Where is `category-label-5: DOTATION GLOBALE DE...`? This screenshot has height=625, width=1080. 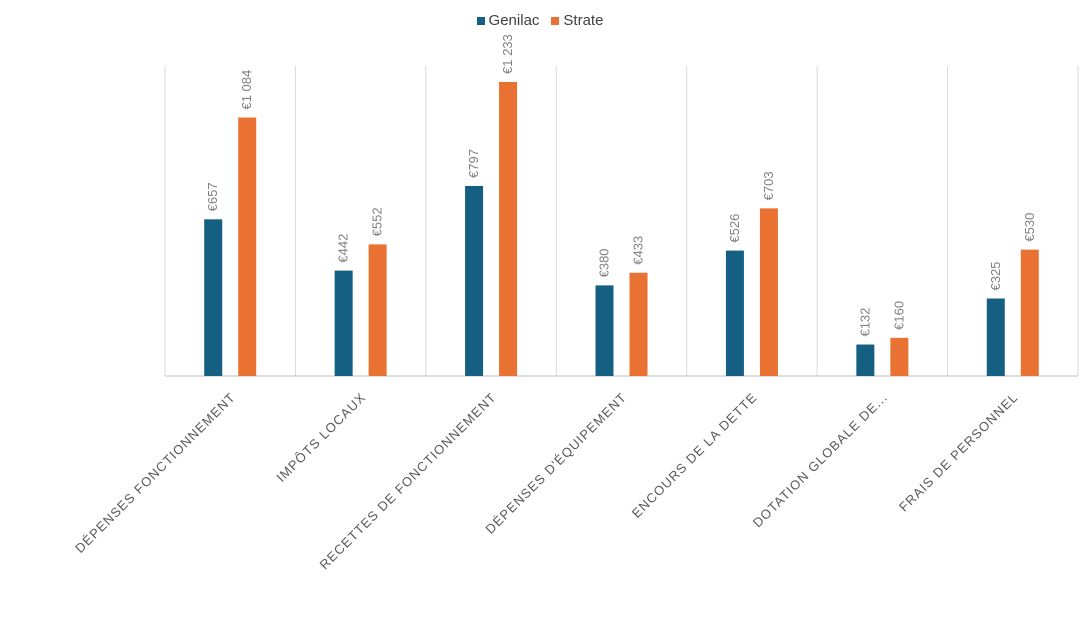 category-label-5: DOTATION GLOBALE DE... is located at coordinates (820, 460).